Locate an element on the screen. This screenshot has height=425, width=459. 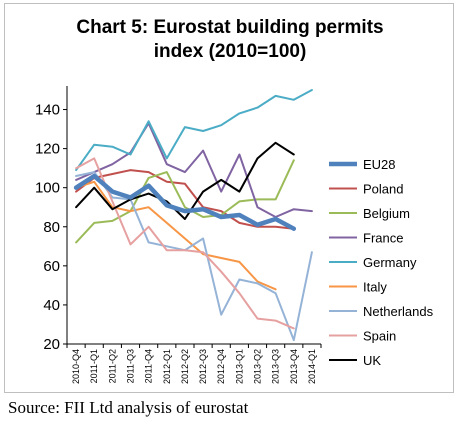
x-tick-label: 2010-Q4 is located at coordinates (76, 366).